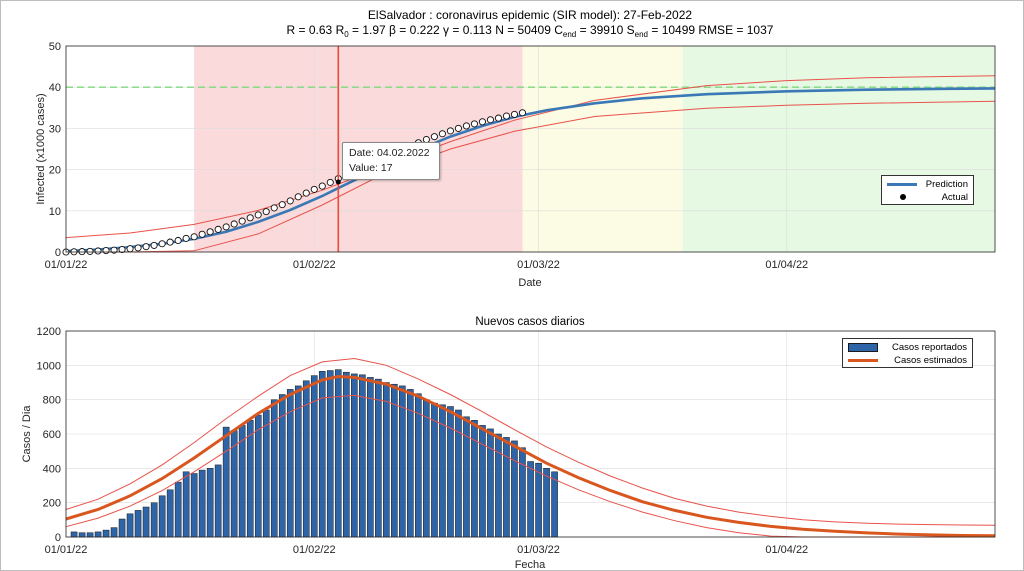 This screenshot has width=1024, height=571. I want to click on y-tick-label: 400, so click(52, 469).